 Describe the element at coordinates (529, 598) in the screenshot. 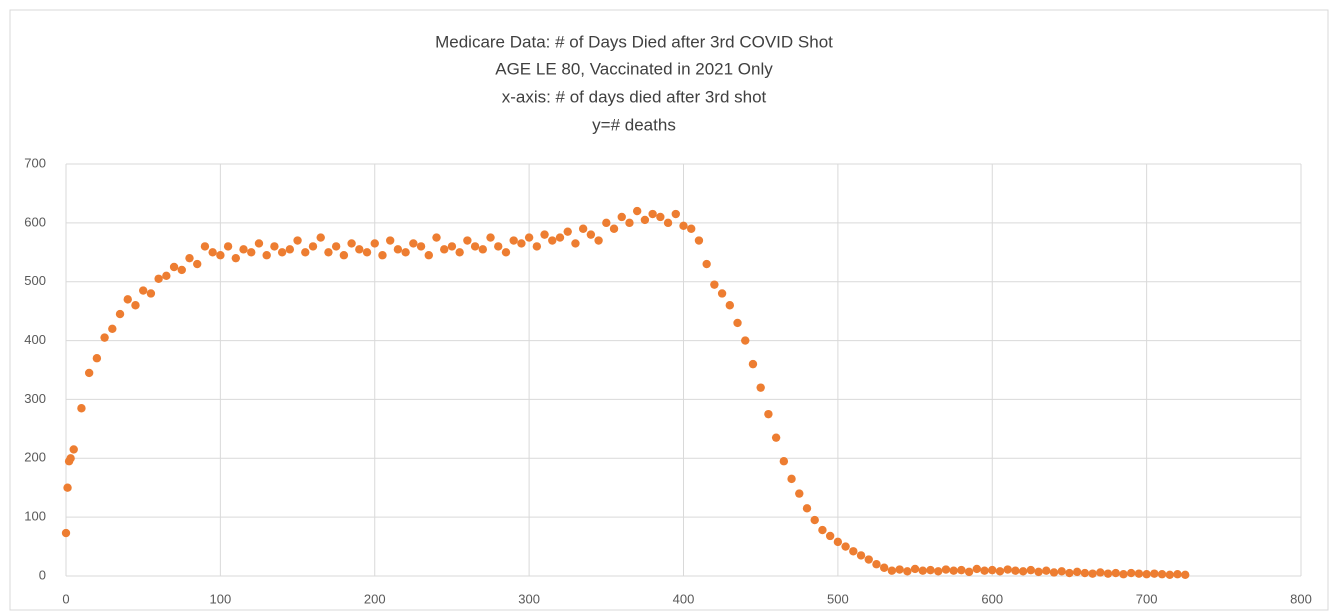

I see `x-tick-label: 300` at that location.